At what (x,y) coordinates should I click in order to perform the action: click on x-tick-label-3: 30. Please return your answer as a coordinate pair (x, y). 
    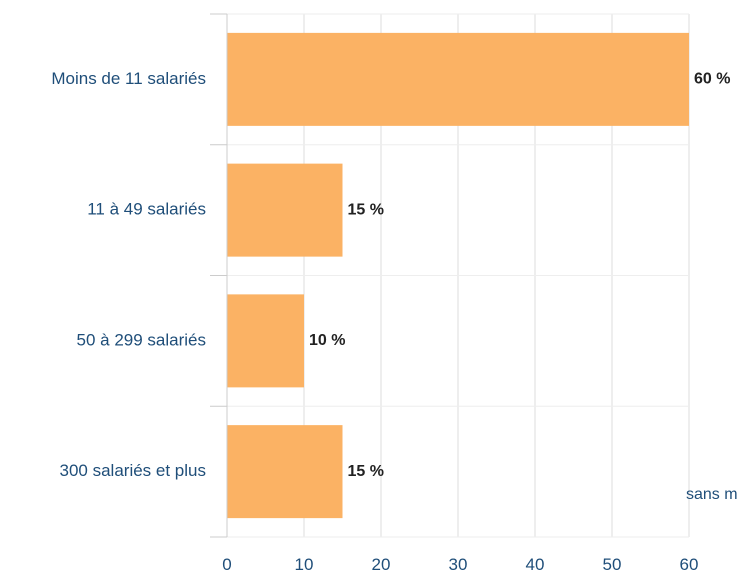
    Looking at the image, I should click on (458, 564).